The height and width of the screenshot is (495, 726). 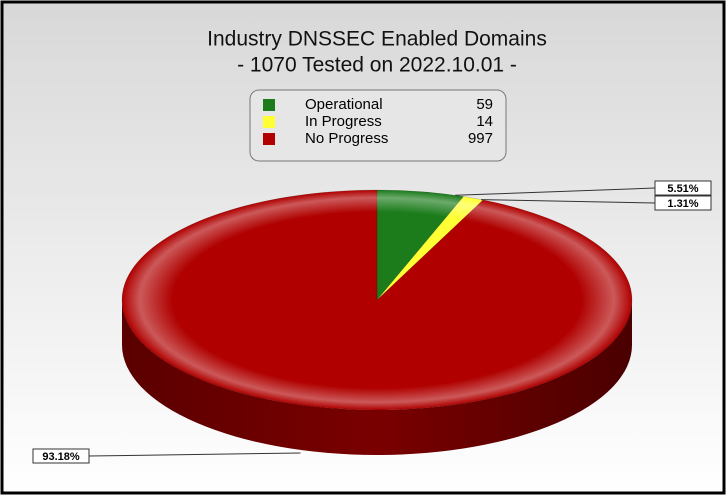 I want to click on percent-label: 93.18%, so click(x=61, y=457).